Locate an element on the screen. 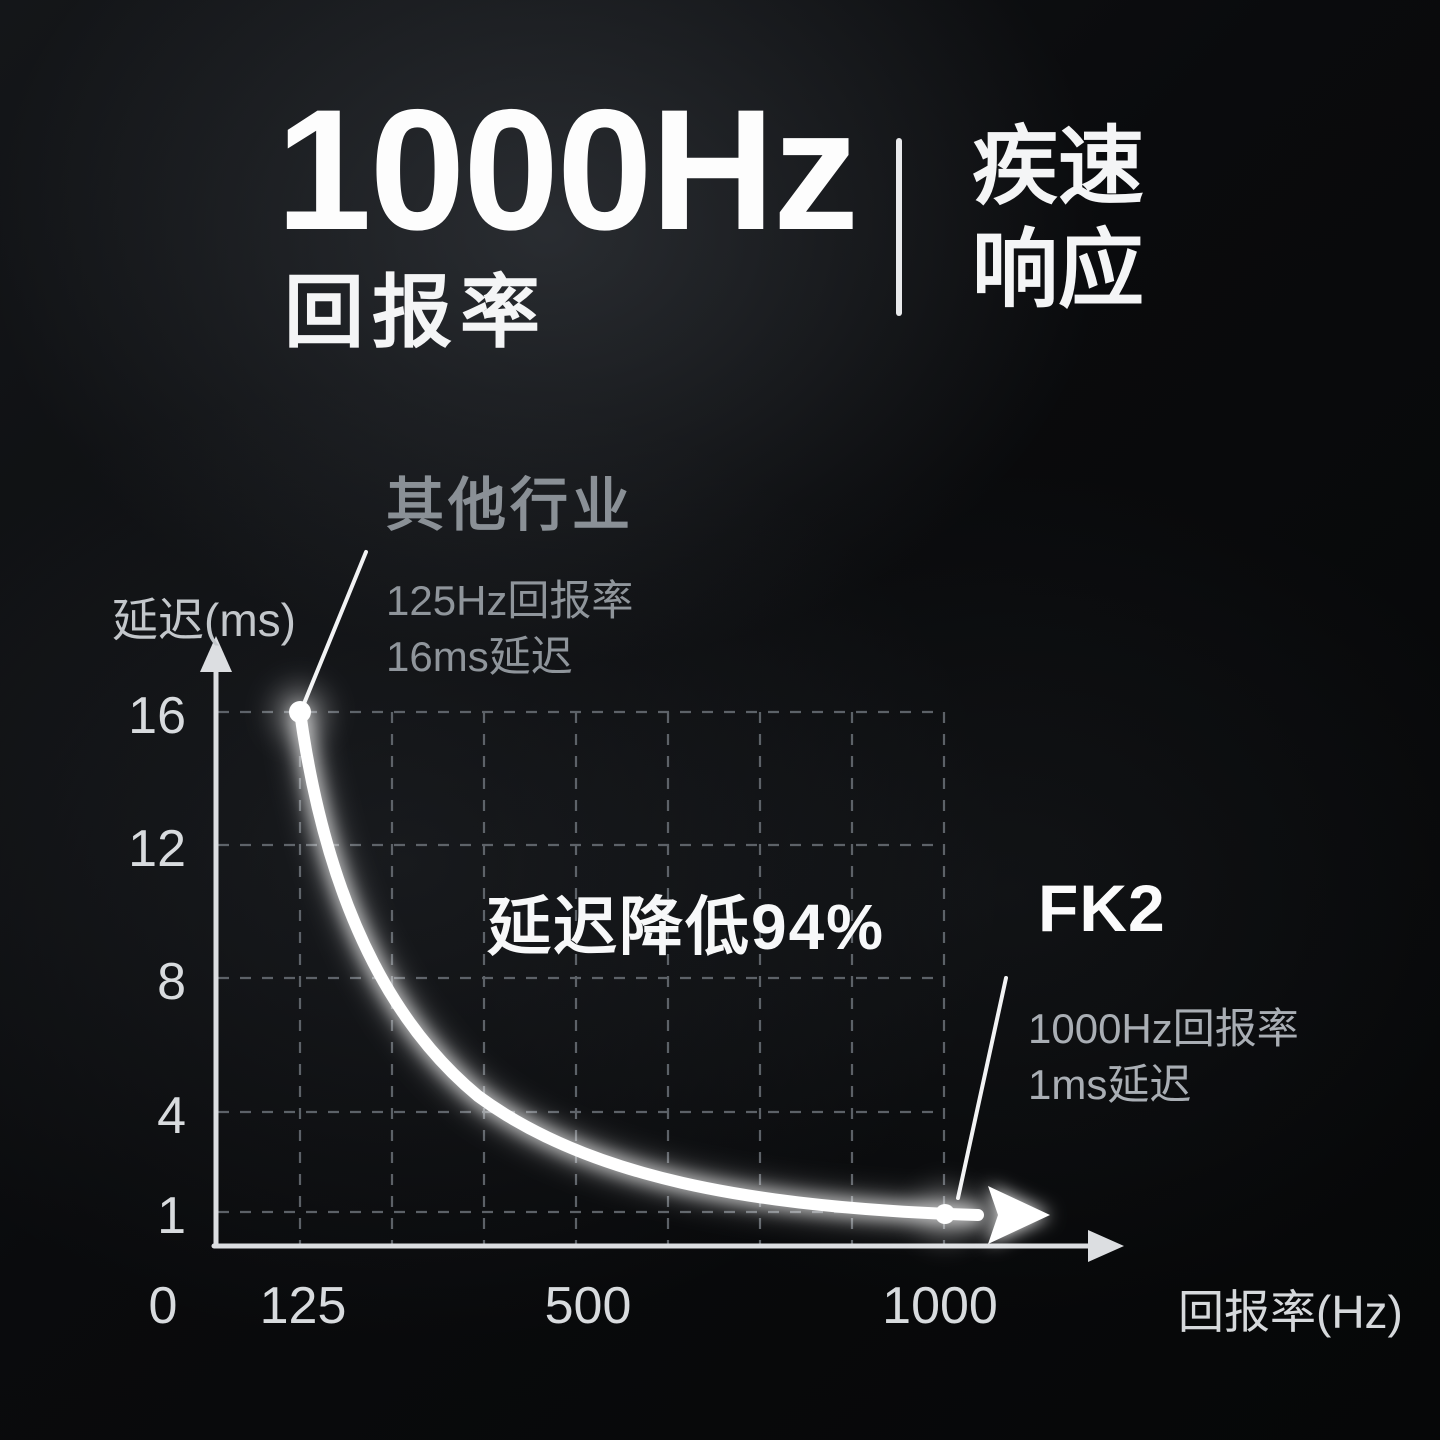  title-divider is located at coordinates (899, 227).